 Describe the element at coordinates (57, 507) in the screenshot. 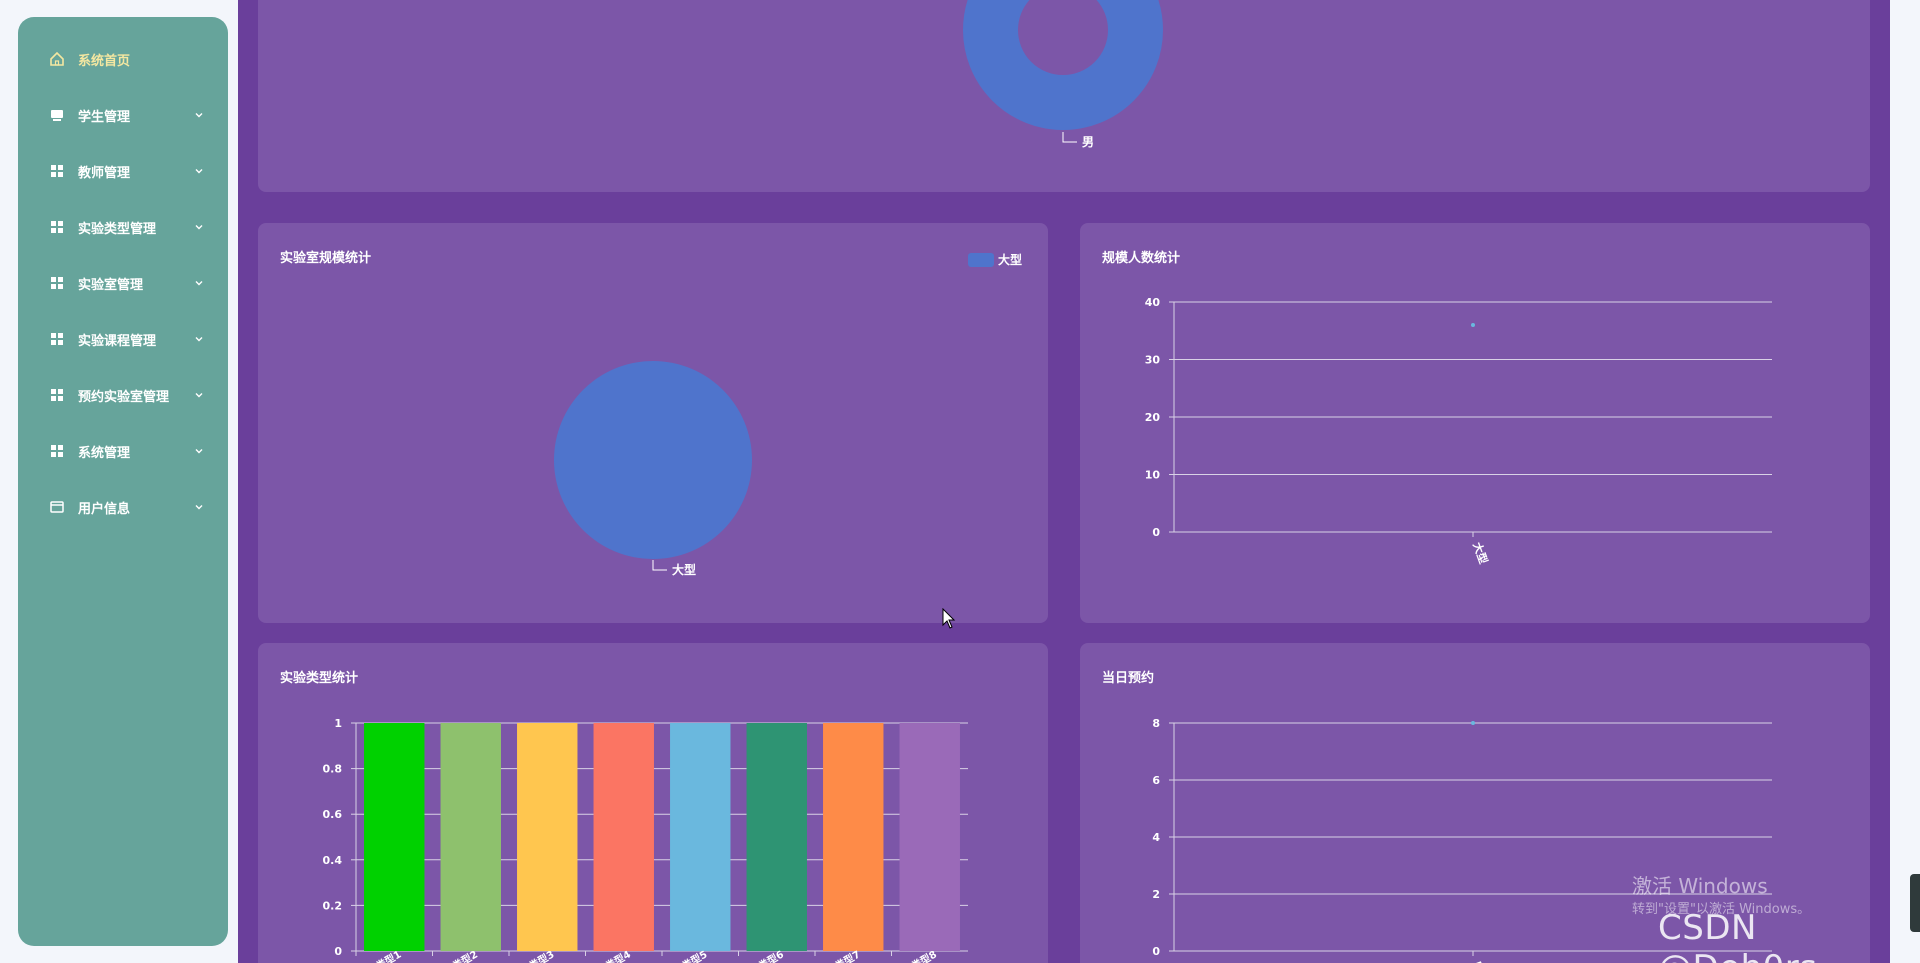

I see `card-icon` at that location.